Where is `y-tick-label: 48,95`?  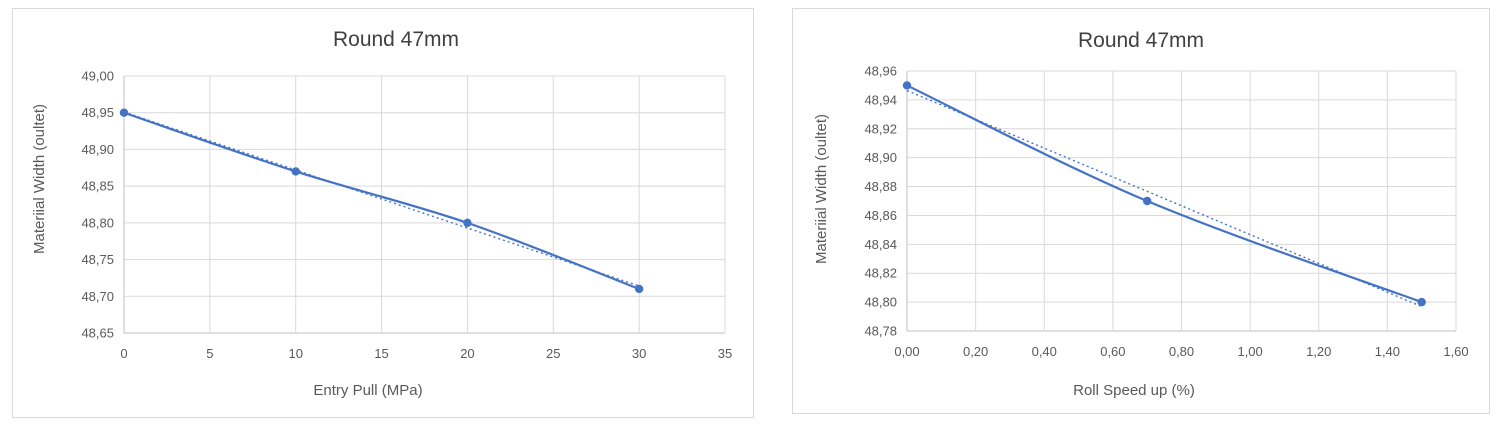 y-tick-label: 48,95 is located at coordinates (97, 112).